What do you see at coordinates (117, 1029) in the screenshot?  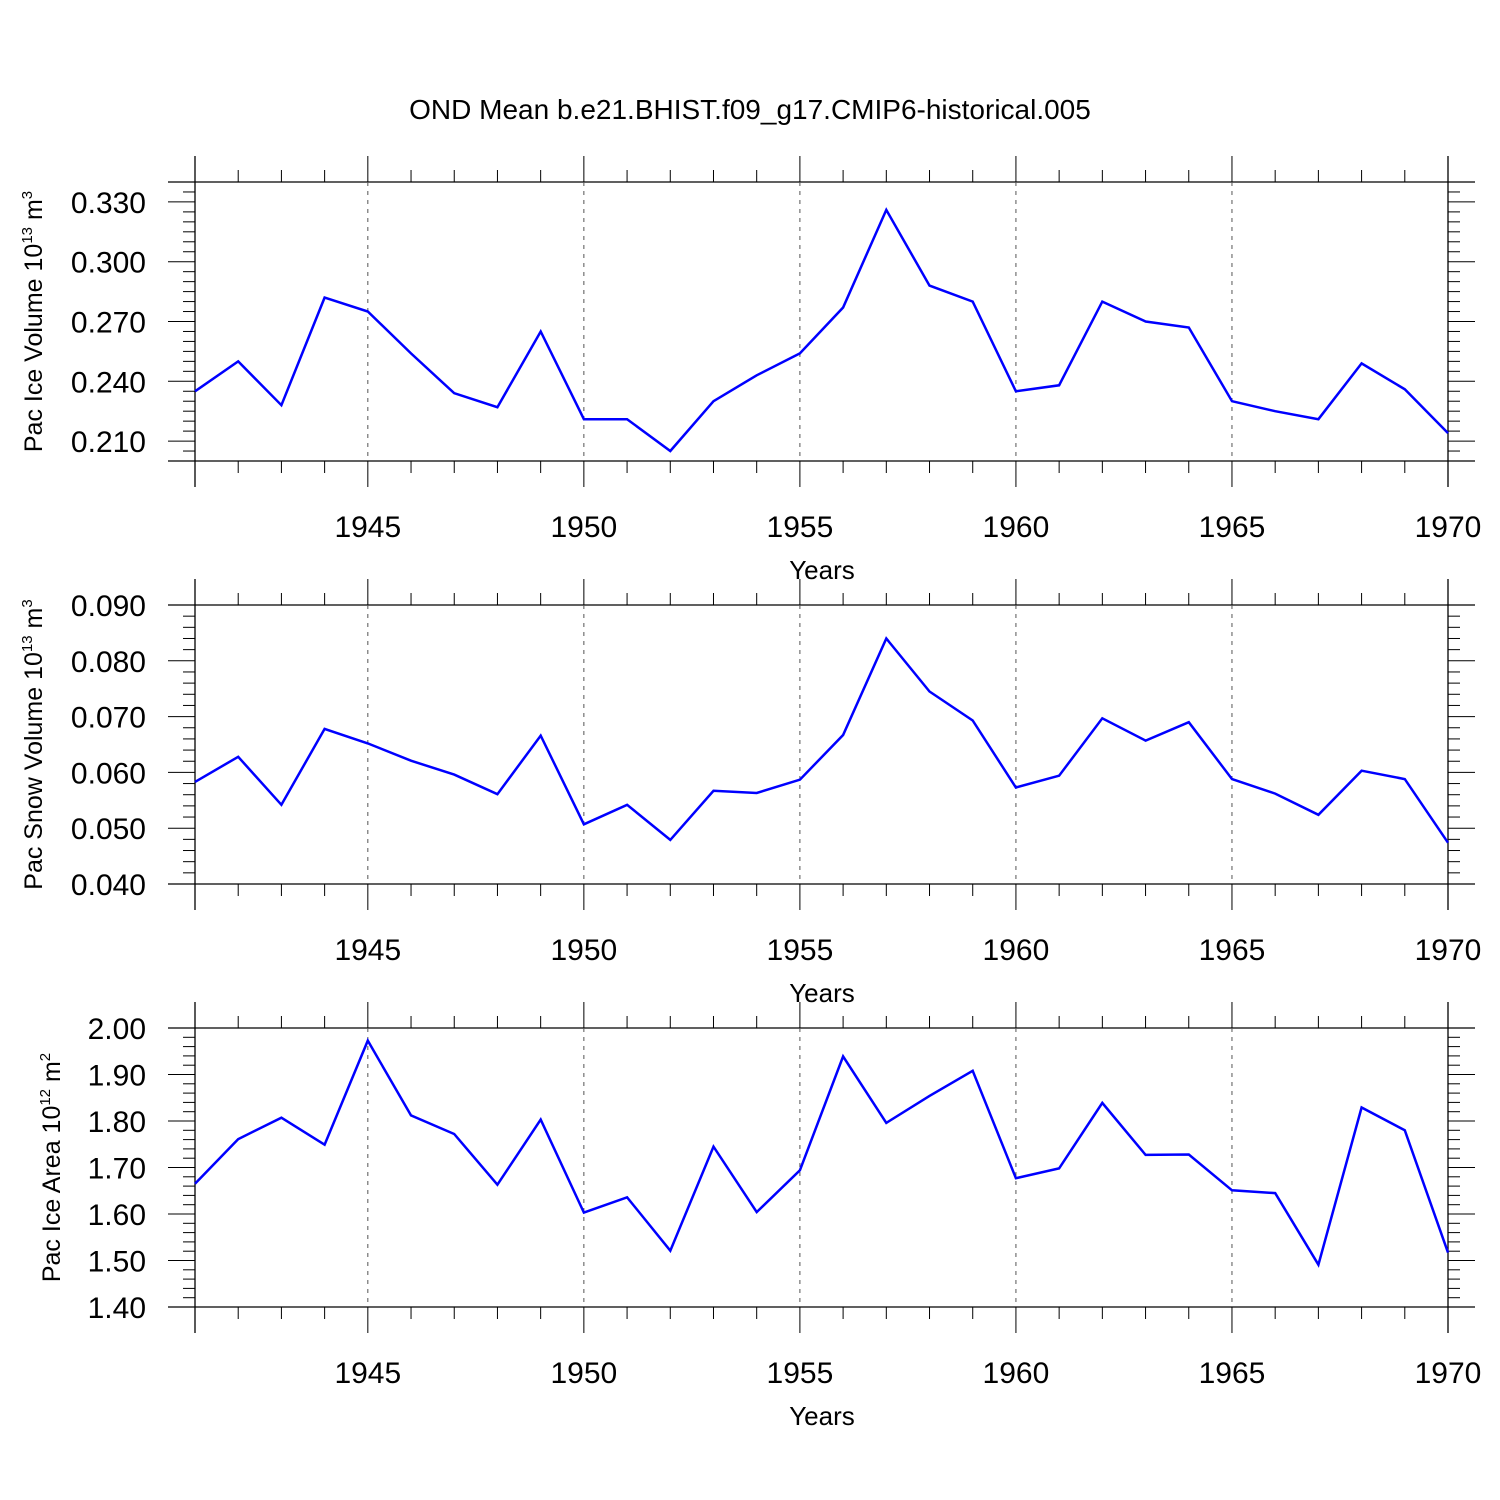 I see `y-tick-label: 2.00` at bounding box center [117, 1029].